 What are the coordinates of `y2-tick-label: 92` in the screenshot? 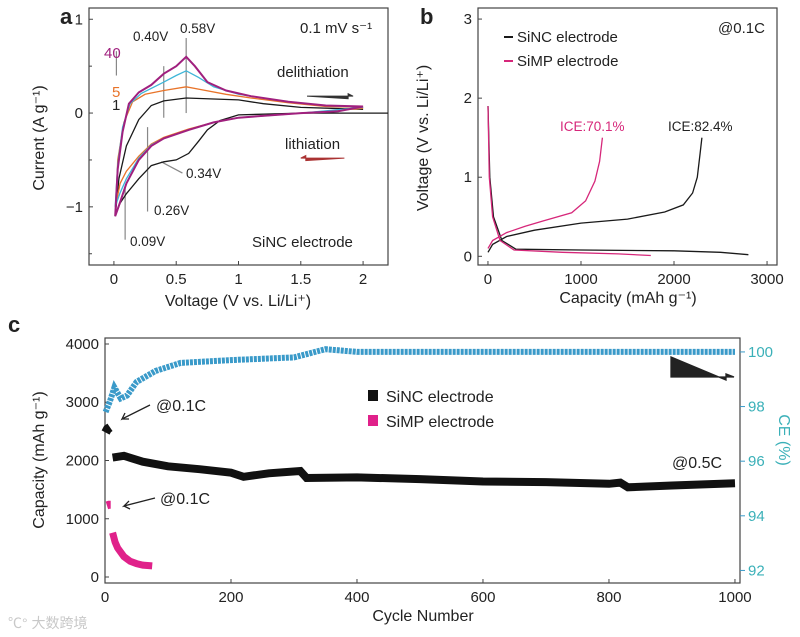 It's located at (756, 570).